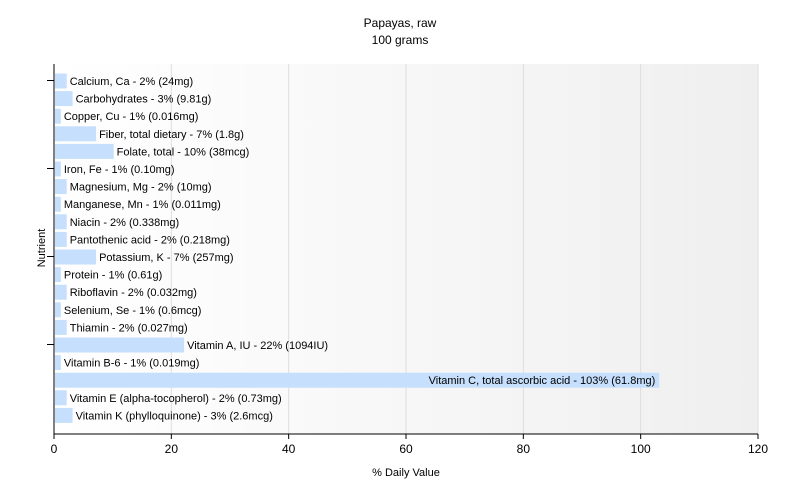 This screenshot has width=800, height=500. I want to click on bar-label-1: Carbohydrates - 3% (9.81g), so click(144, 100).